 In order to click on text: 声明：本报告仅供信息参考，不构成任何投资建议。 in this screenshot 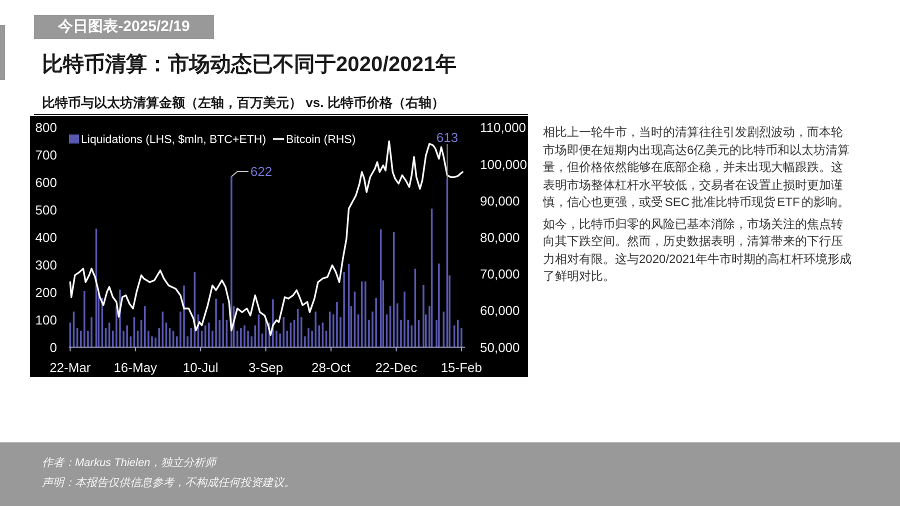, I will do `click(168, 483)`.